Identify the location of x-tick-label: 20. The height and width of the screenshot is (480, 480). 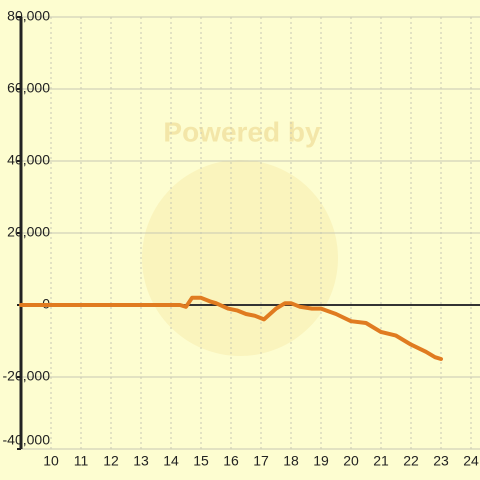
(351, 461).